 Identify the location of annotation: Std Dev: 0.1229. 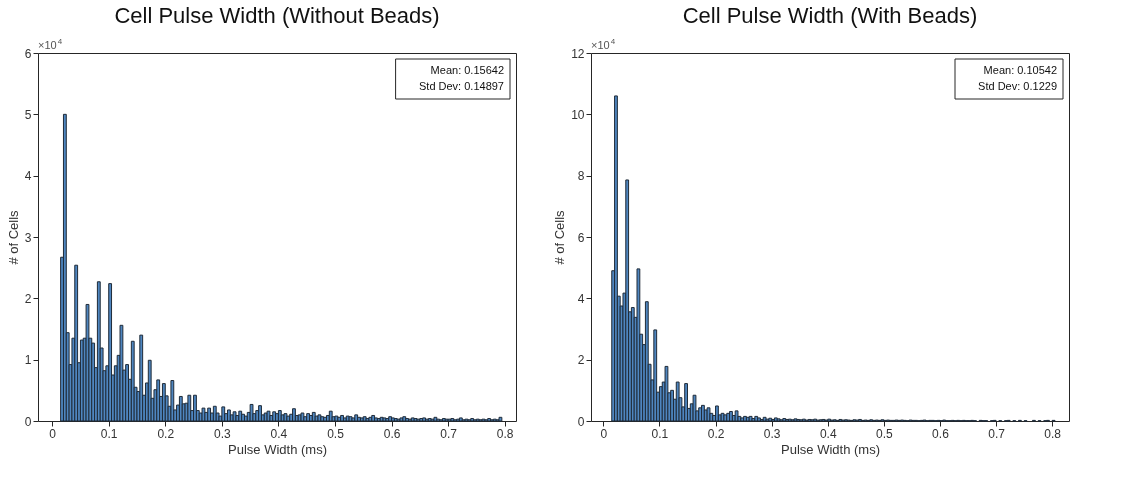
(1017, 86).